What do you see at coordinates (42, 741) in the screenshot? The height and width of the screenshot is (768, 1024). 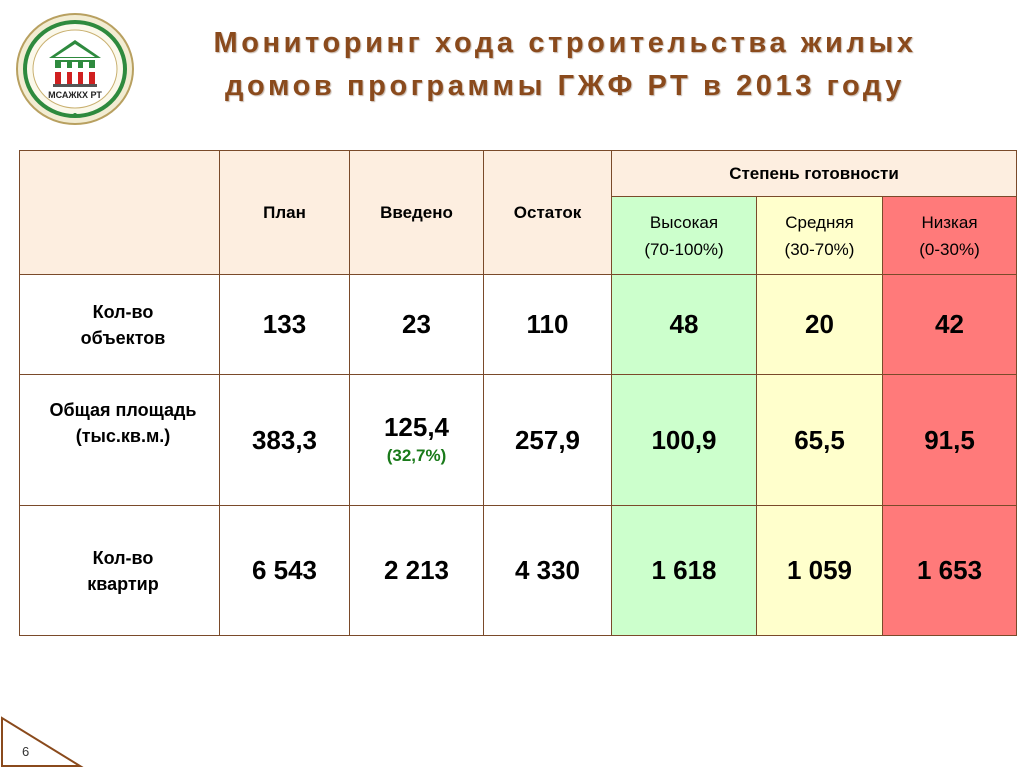 I see `slide-number-triangle` at bounding box center [42, 741].